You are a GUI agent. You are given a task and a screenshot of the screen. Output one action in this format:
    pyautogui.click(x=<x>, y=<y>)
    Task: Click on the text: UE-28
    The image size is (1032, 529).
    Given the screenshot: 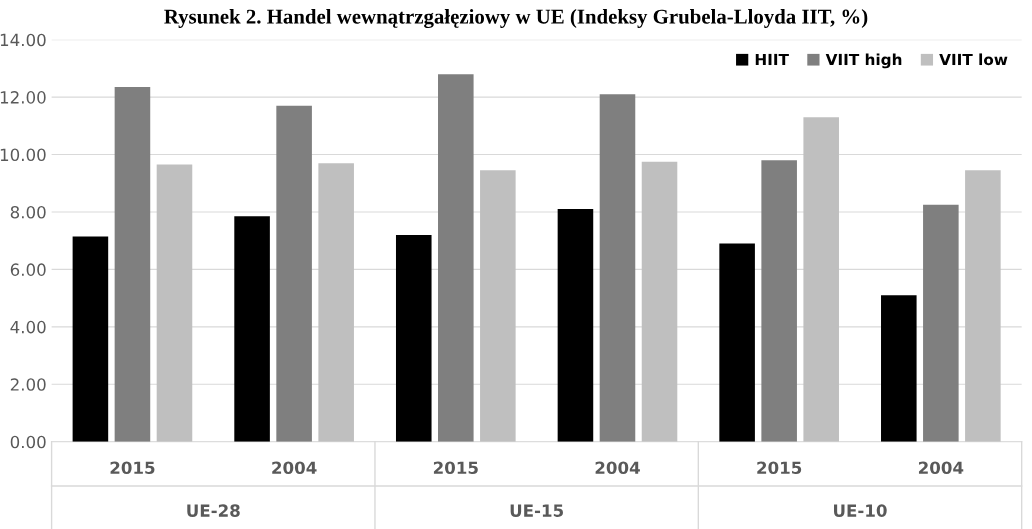 What is the action you would take?
    pyautogui.click(x=213, y=510)
    